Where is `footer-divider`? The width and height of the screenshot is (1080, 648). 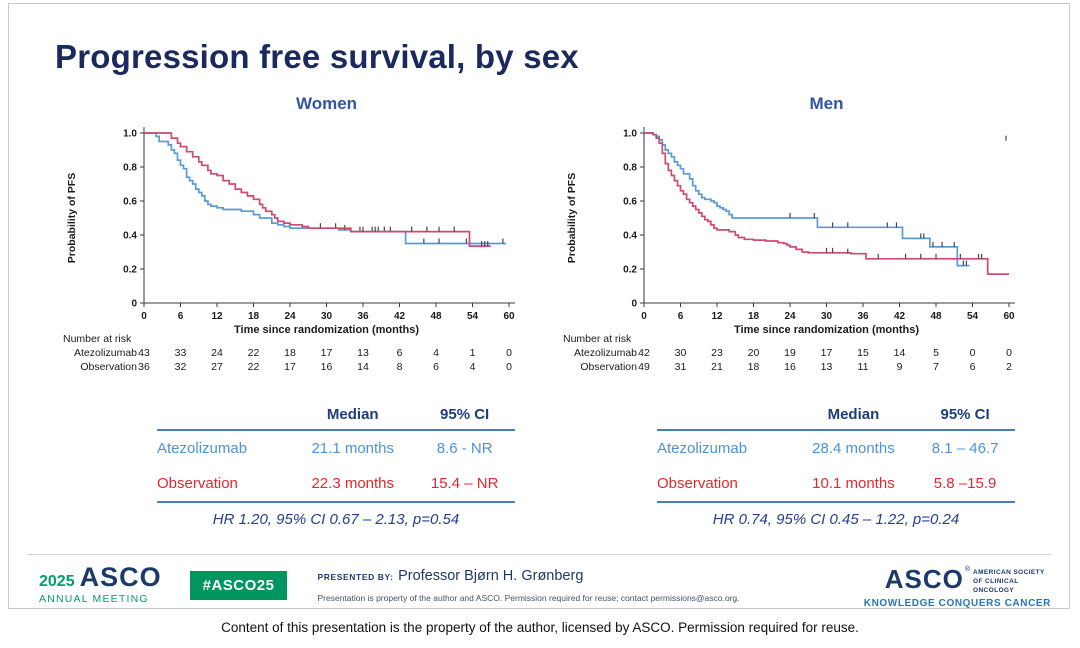
footer-divider is located at coordinates (539, 554).